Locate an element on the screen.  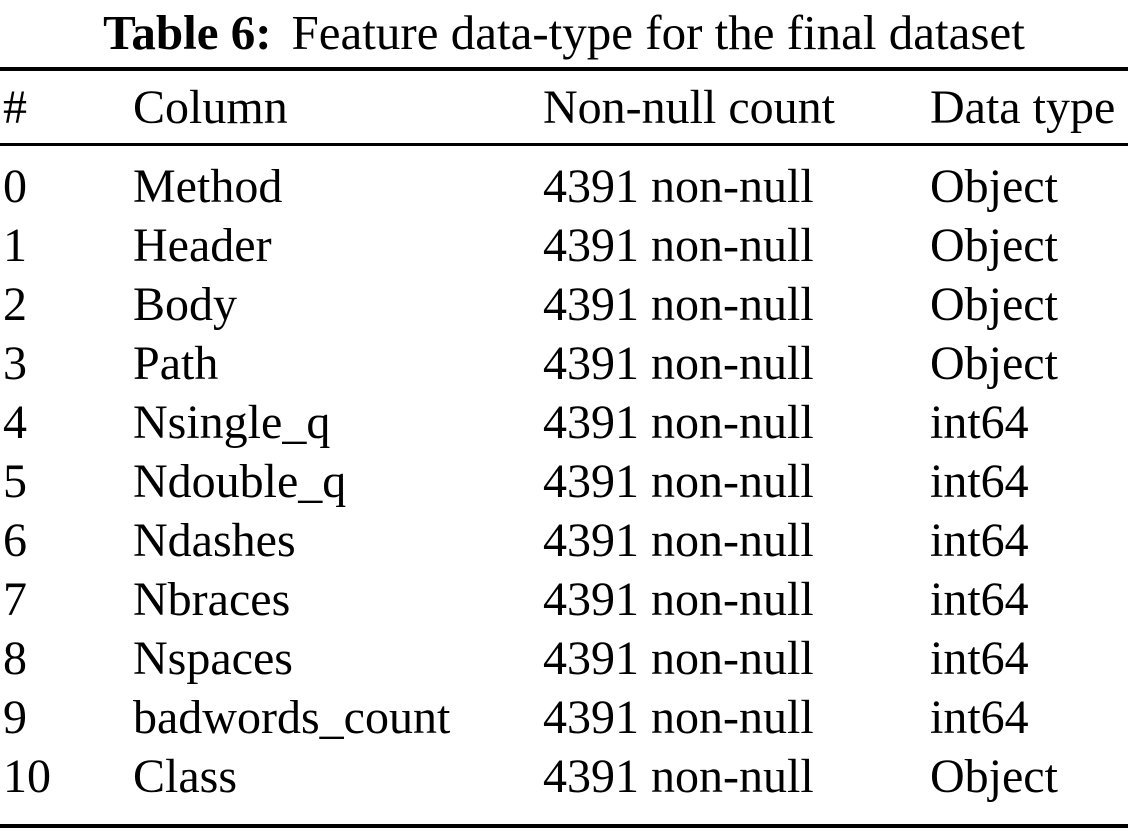
row-column-name: Header is located at coordinates (202, 245).